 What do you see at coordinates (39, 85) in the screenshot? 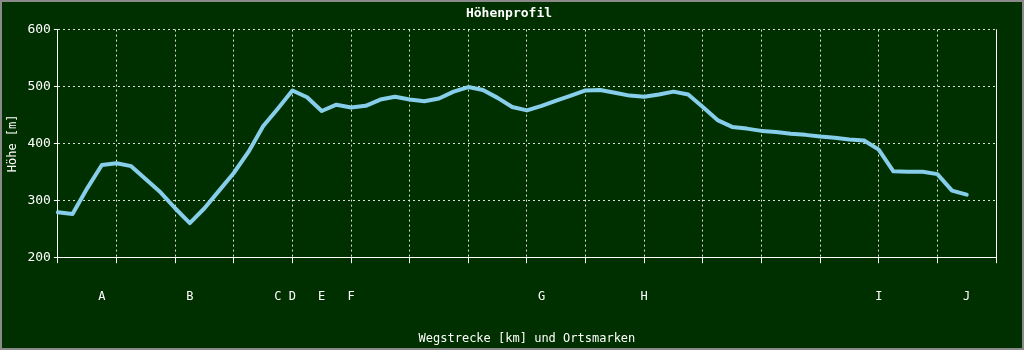
I see `y-tick-label: 500` at bounding box center [39, 85].